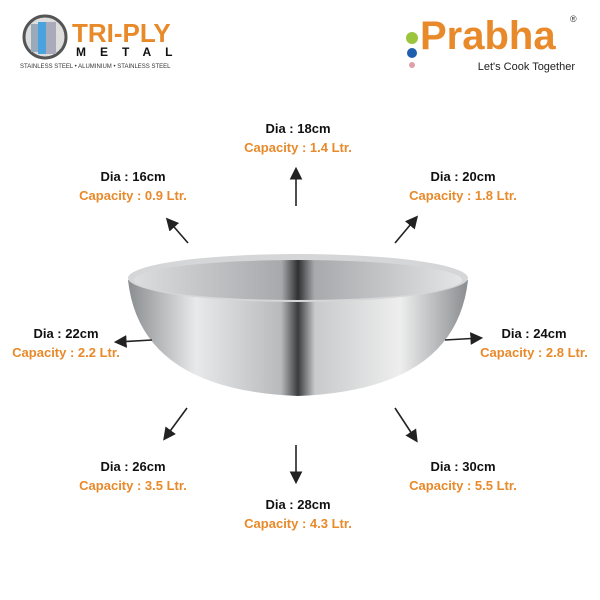 This screenshot has height=600, width=600. What do you see at coordinates (298, 138) in the screenshot?
I see `size-label-18: Dia : 18cm Capacity : 1.4 Ltr.` at bounding box center [298, 138].